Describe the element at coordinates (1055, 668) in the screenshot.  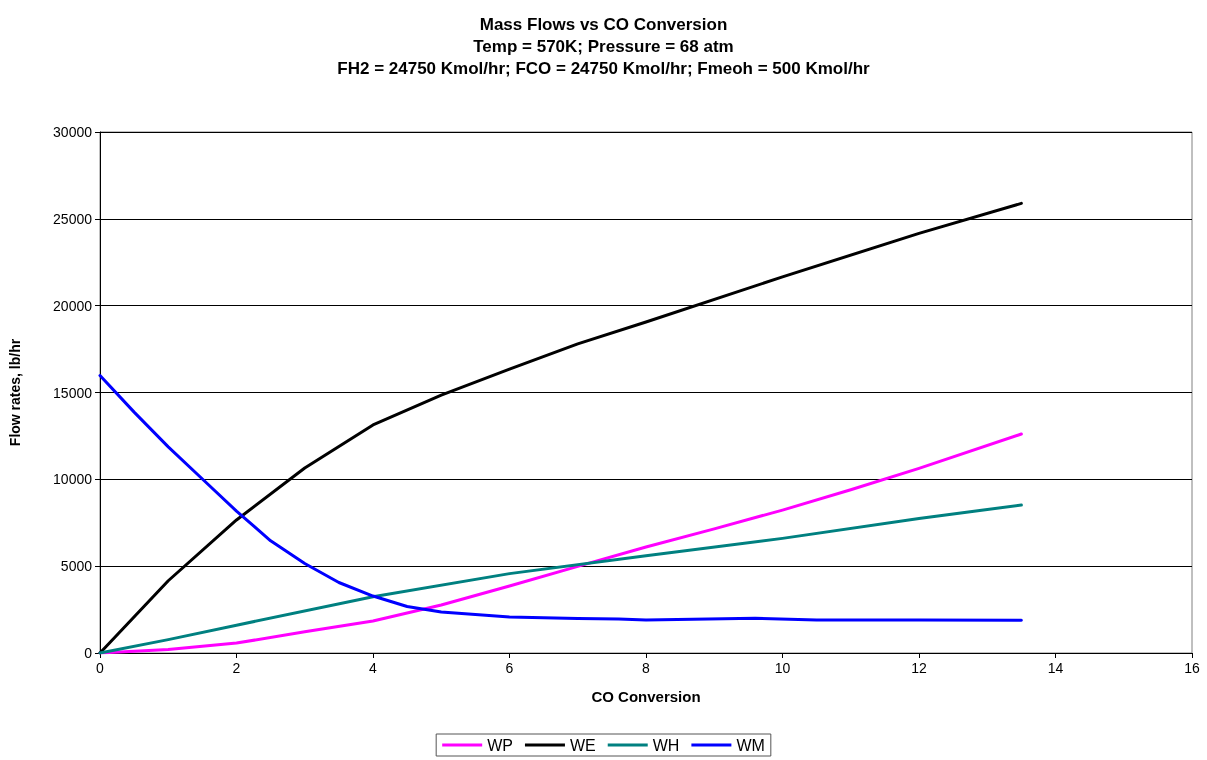
I see `x-tick-label: 14` at that location.